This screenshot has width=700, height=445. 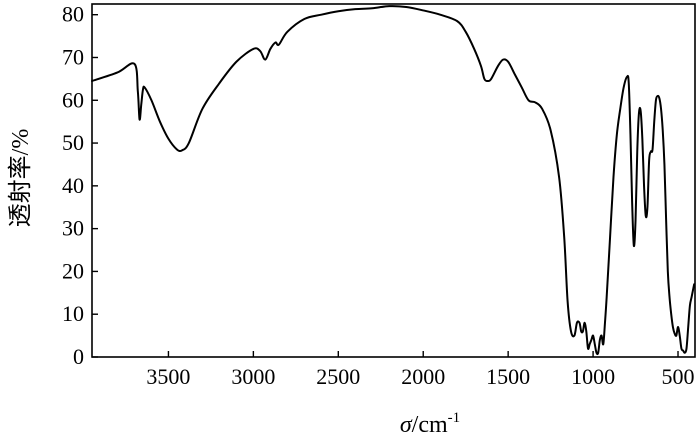 I want to click on x-tick-label: 2000, so click(x=423, y=376).